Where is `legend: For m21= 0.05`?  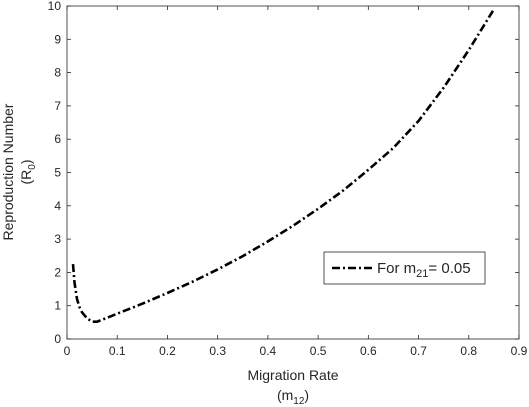 legend: For m21= 0.05 is located at coordinates (404, 268).